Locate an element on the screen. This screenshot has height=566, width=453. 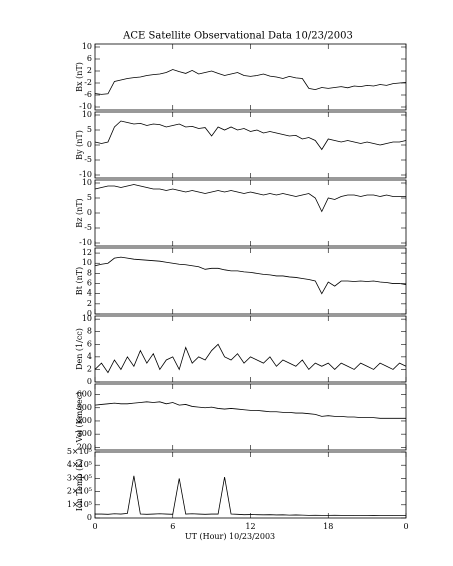
y-axis-label: Bz (nT) is located at coordinates (79, 212).